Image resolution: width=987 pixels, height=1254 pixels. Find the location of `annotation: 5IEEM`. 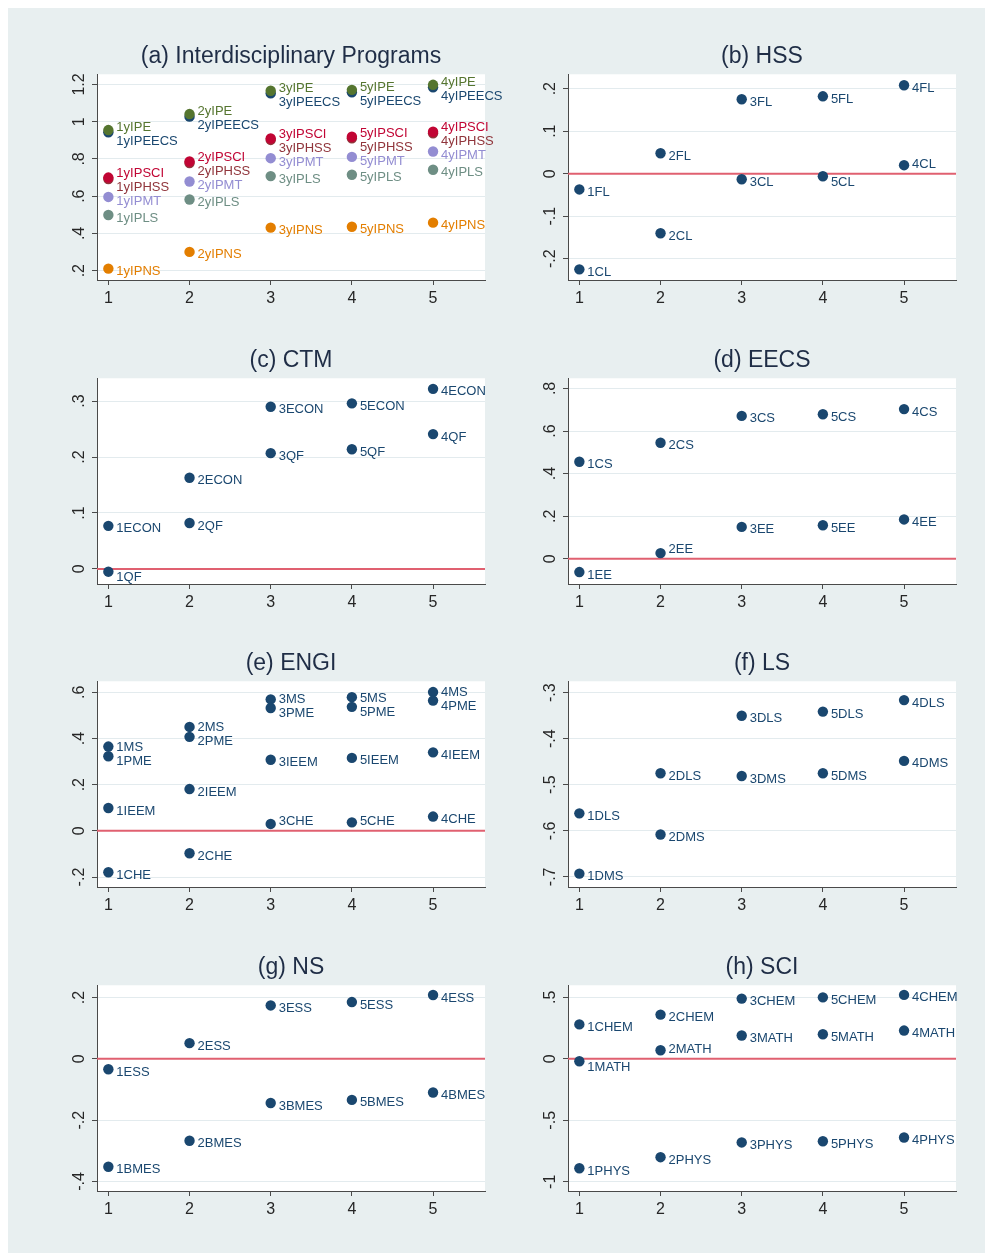

annotation: 5IEEM is located at coordinates (379, 760).